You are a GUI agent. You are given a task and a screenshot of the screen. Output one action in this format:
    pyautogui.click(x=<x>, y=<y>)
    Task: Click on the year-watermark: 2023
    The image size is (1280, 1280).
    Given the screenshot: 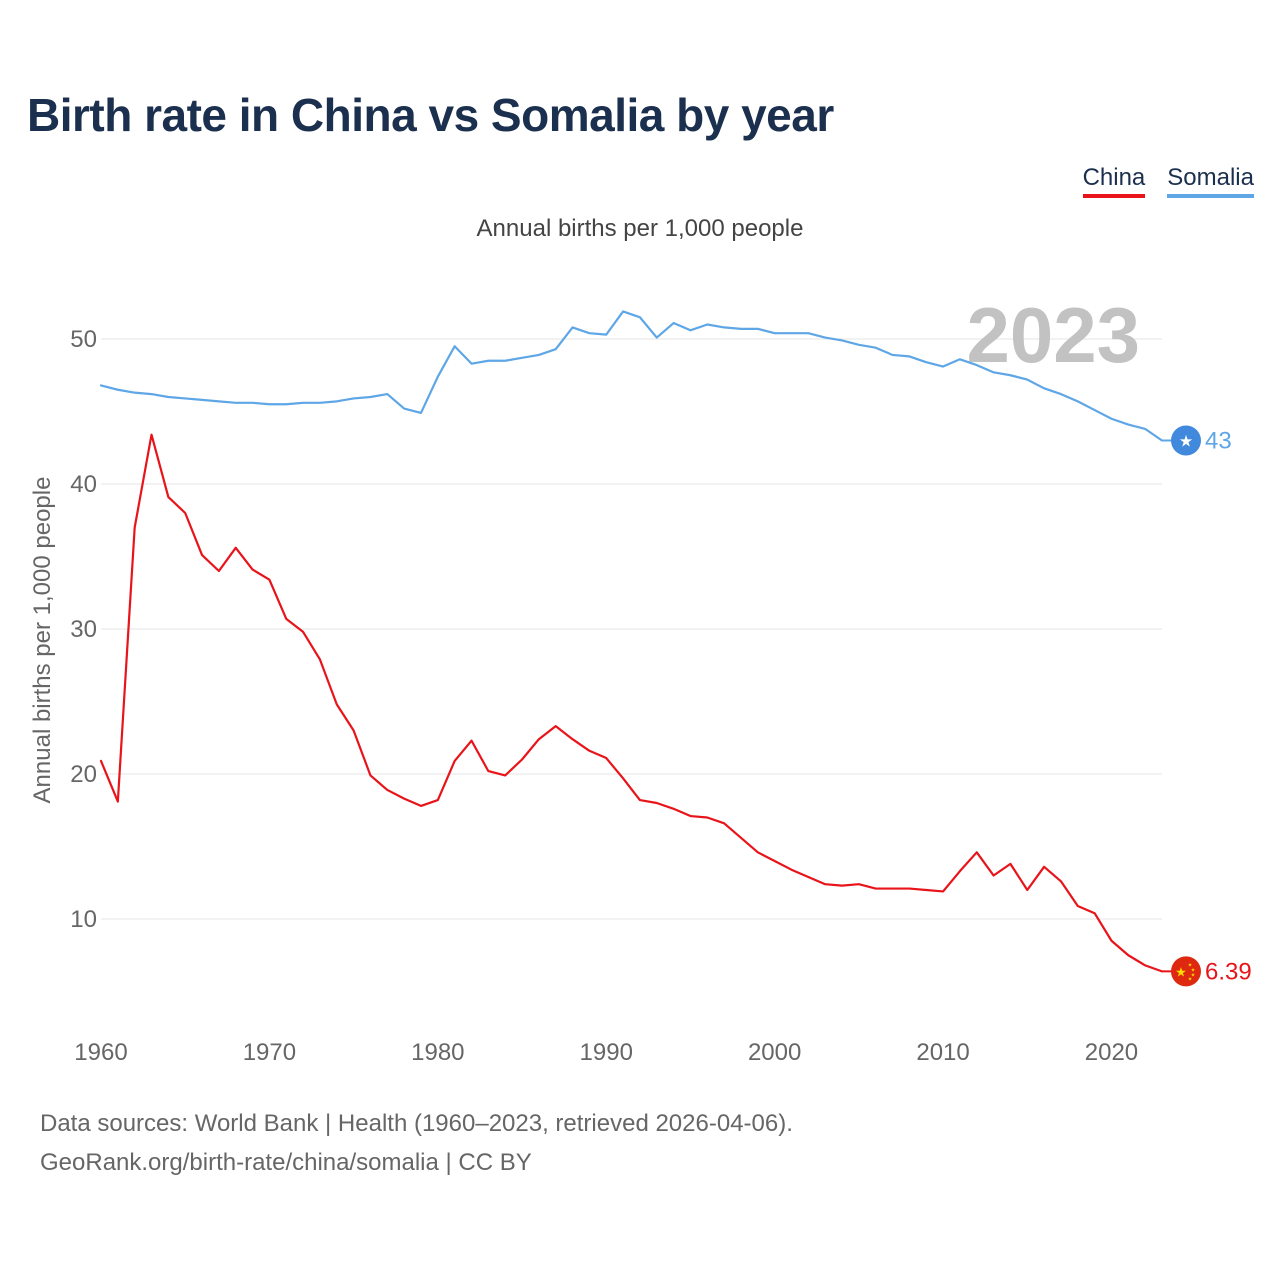 What is the action you would take?
    pyautogui.click(x=1053, y=335)
    